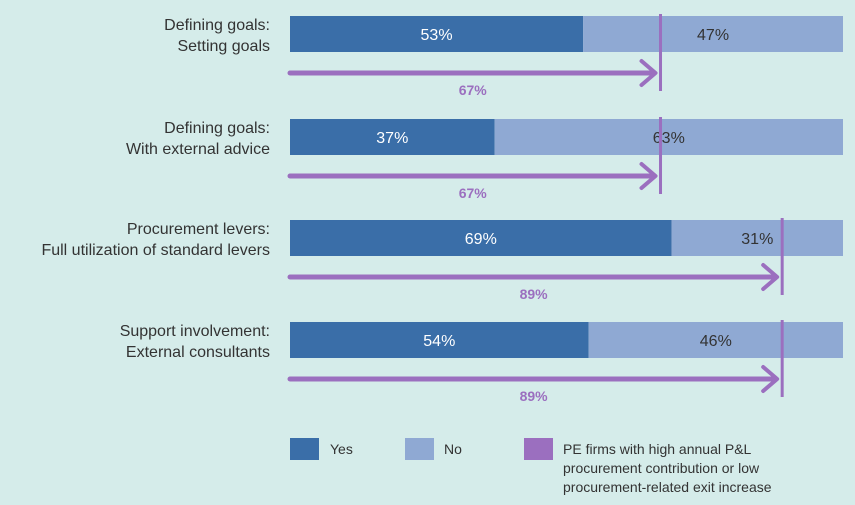 The image size is (855, 505). I want to click on bar-yes-label: 69%, so click(481, 239).